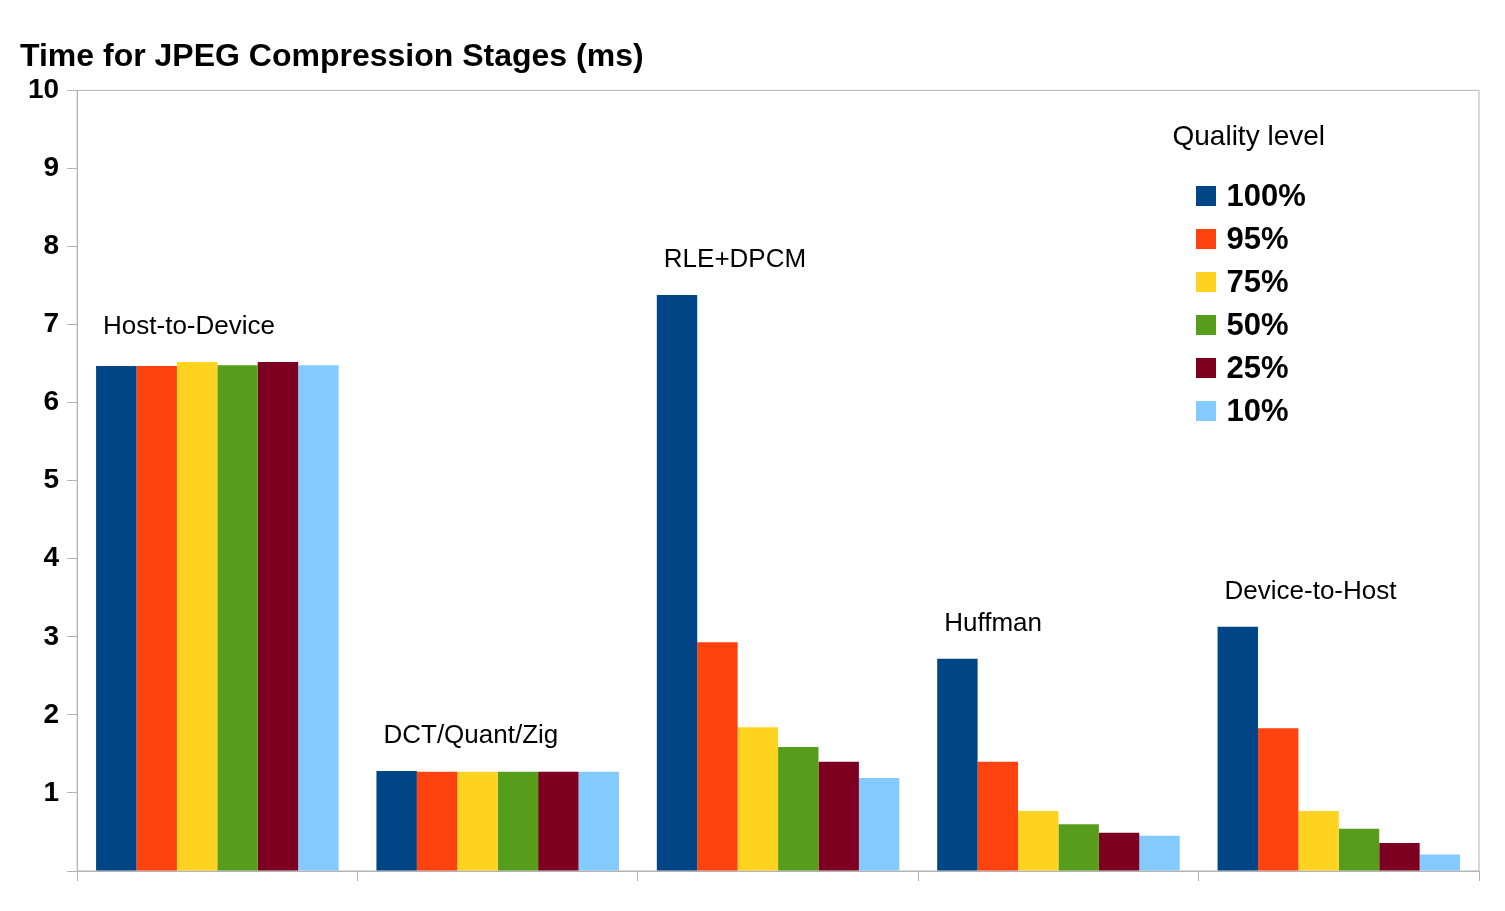  Describe the element at coordinates (735, 258) in the screenshot. I see `x-tick-label: RLE+DPCM` at that location.